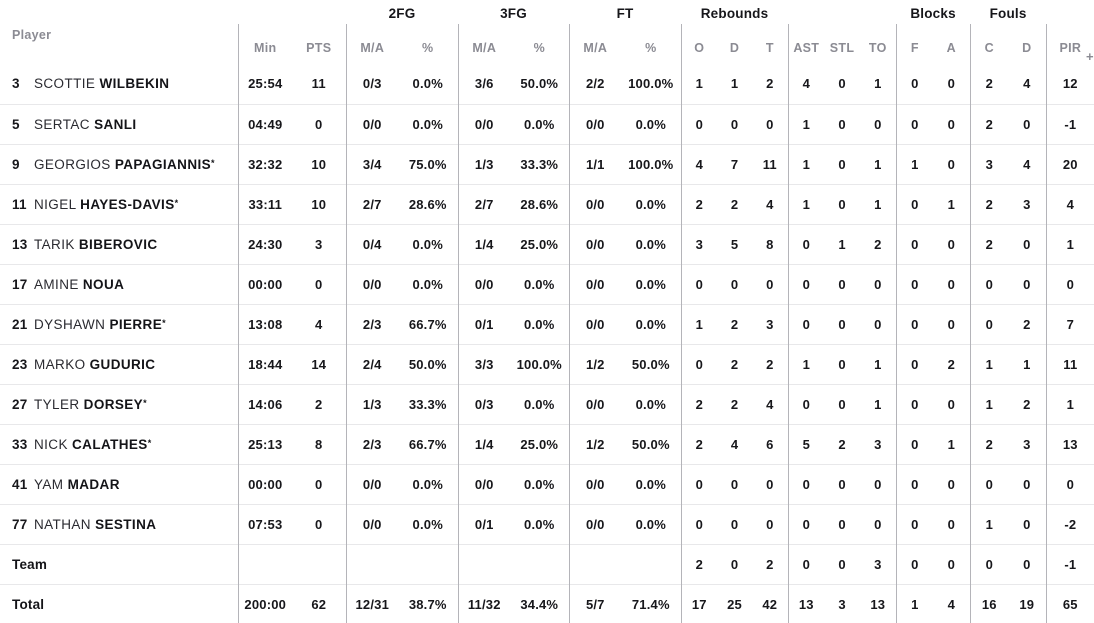 The height and width of the screenshot is (623, 1094). I want to click on player-name: 5 SERTAC SANLI, so click(119, 123).